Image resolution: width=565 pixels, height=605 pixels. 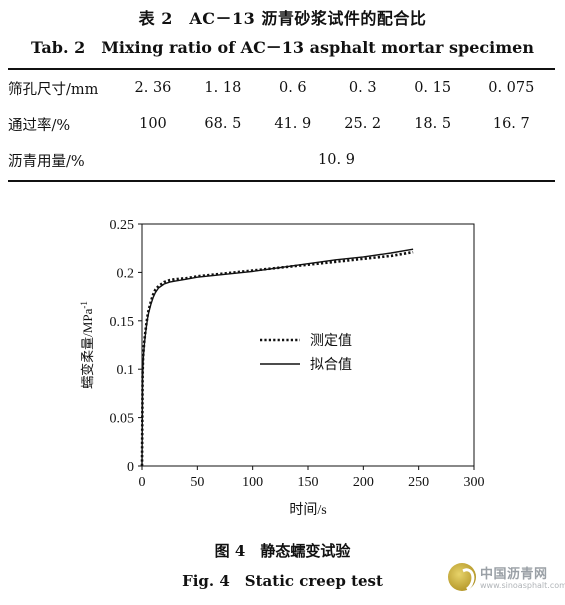 I want to click on y-tick-label: 0.2, so click(x=126, y=273).